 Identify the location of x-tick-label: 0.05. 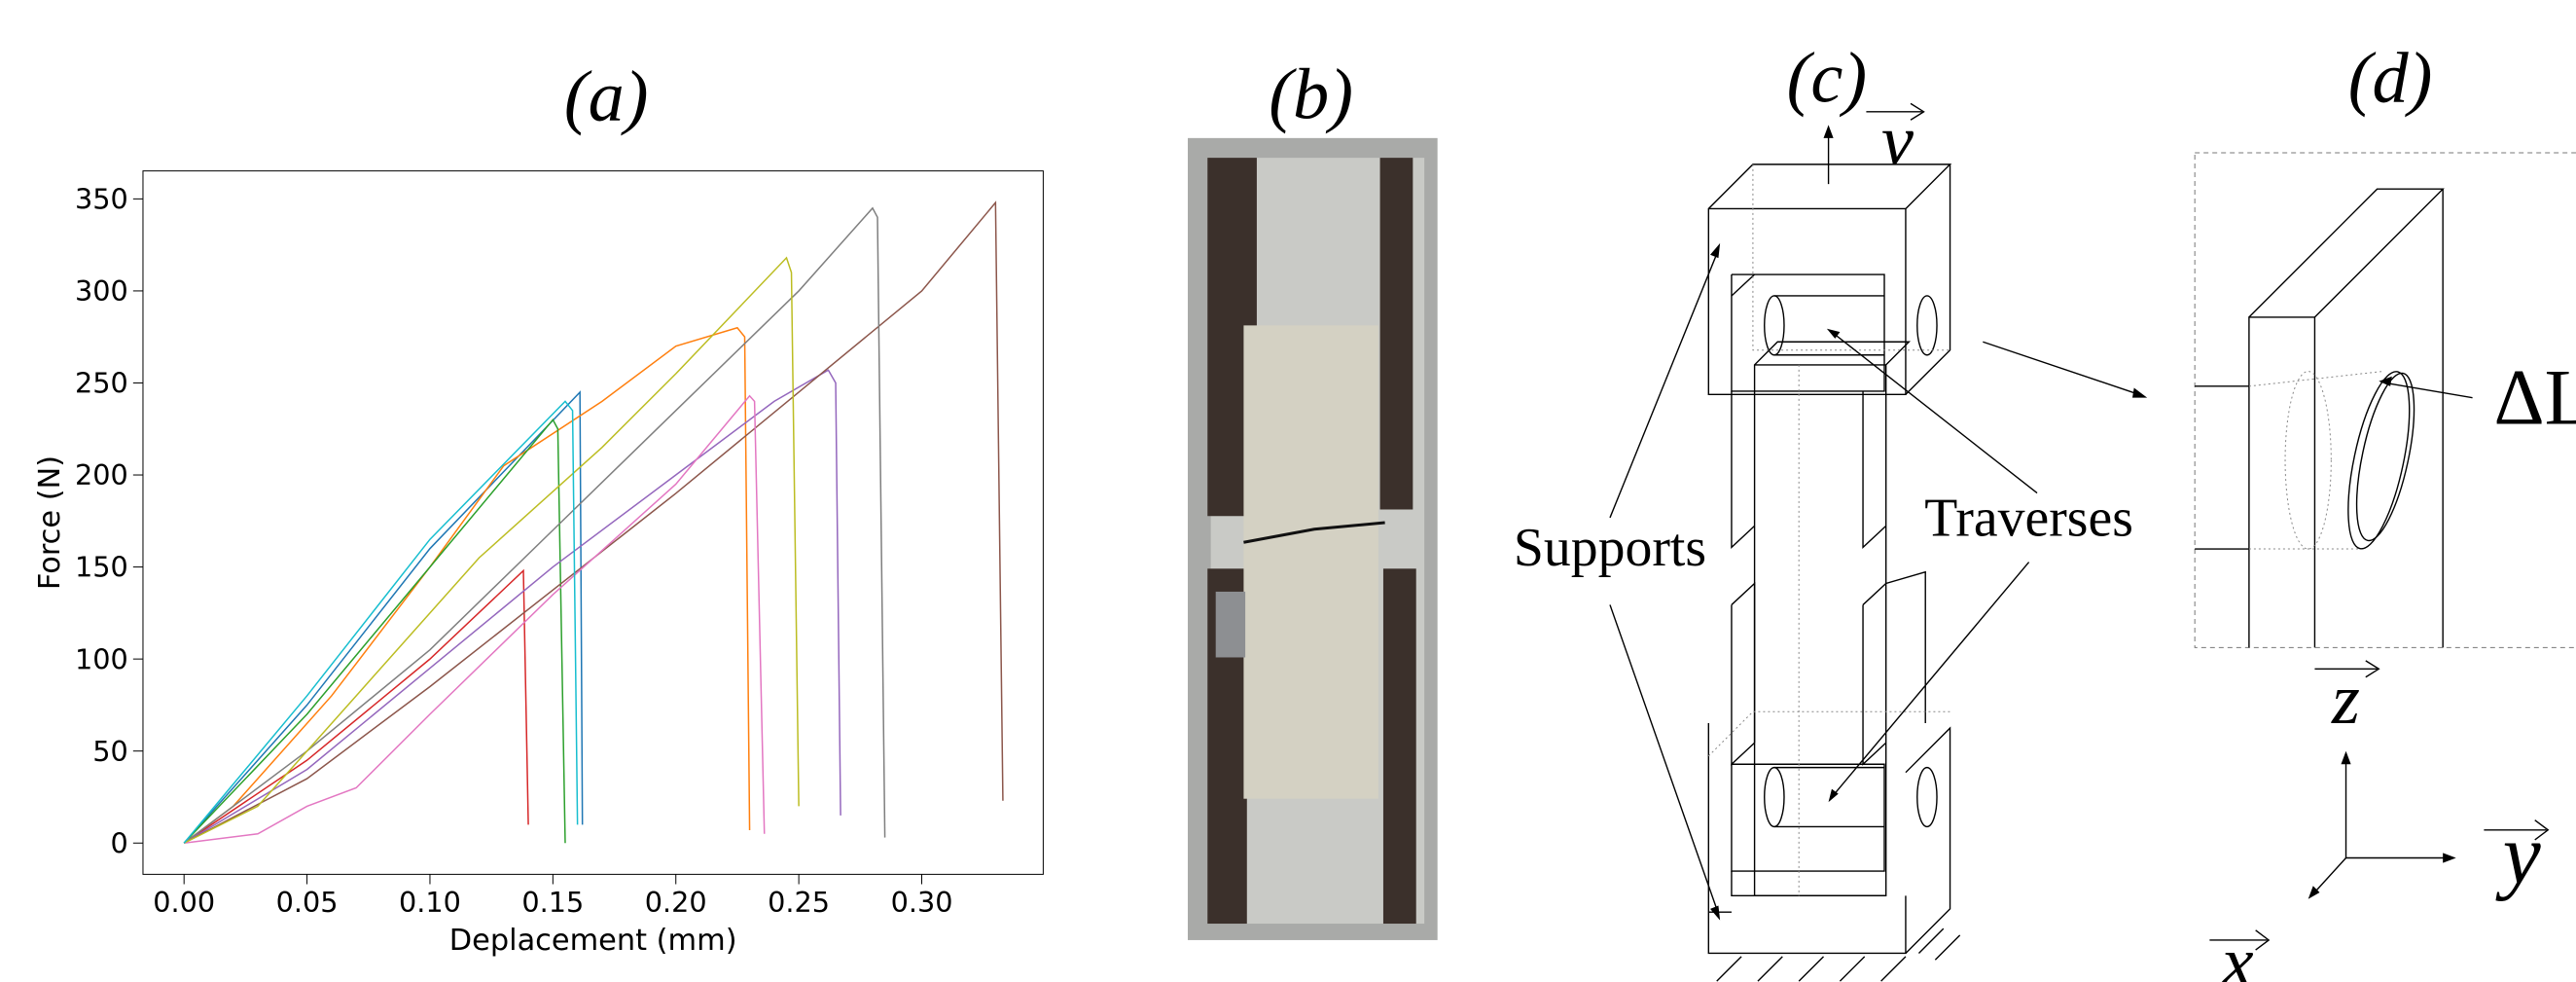
(307, 902).